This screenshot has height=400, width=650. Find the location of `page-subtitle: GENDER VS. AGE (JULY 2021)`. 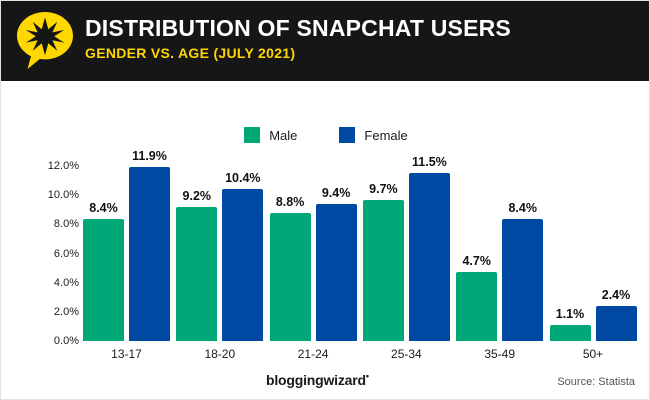

page-subtitle: GENDER VS. AGE (JULY 2021) is located at coordinates (190, 53).